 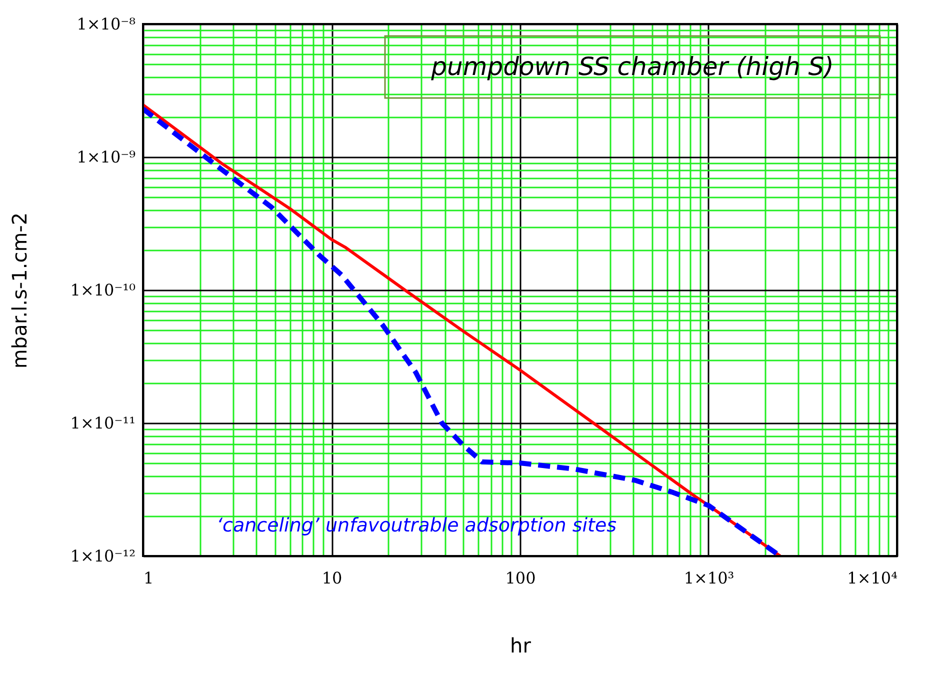 I want to click on y-axis-title: mbar.l.s-1.cm-2, so click(x=20, y=290).